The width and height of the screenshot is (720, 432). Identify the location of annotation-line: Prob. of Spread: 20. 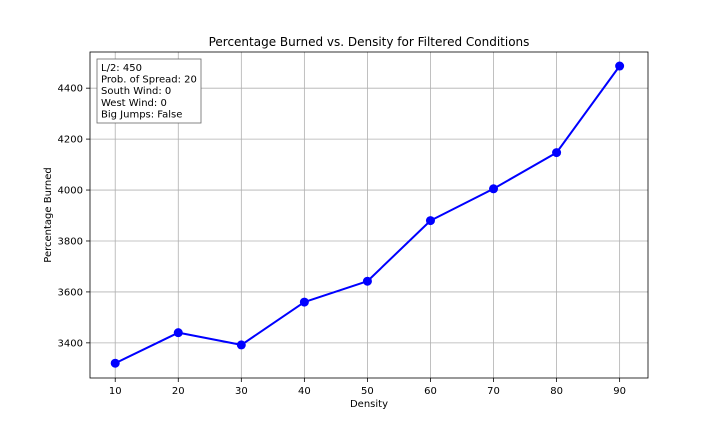
(149, 80).